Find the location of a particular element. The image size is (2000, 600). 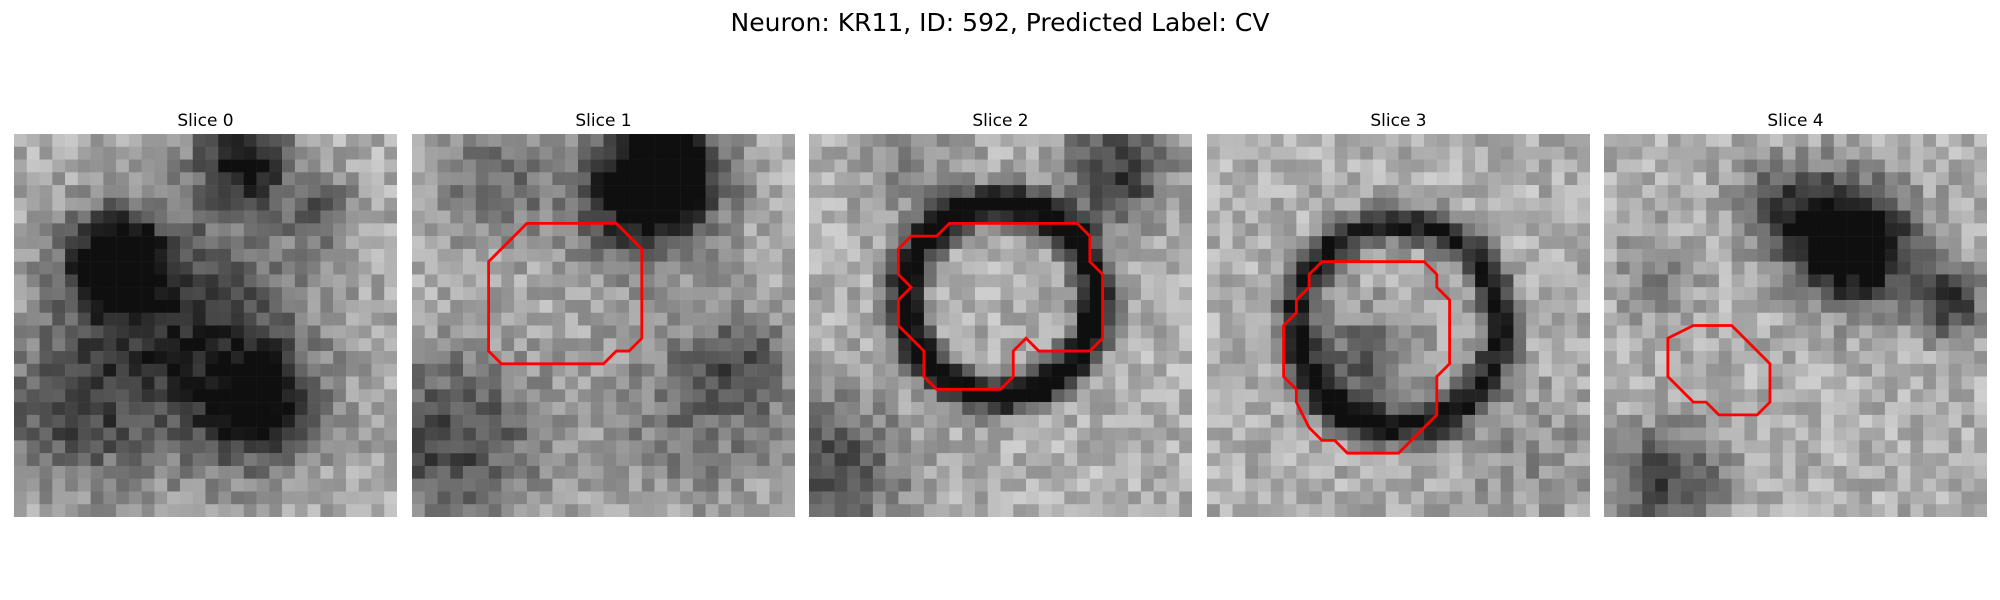

slice-panel-3: Slice 3 is located at coordinates (1398, 313).